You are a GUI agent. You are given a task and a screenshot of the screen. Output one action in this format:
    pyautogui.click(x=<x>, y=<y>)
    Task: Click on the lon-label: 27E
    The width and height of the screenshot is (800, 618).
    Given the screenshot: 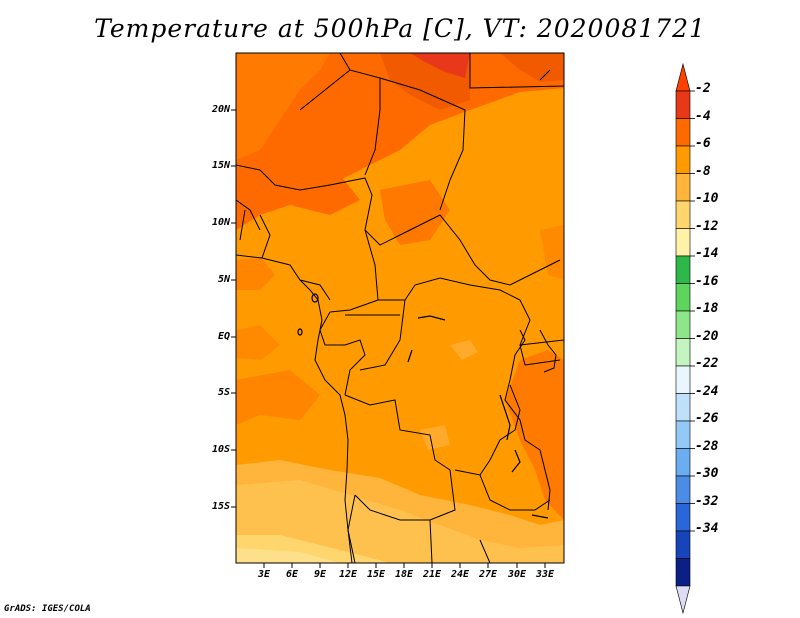 What is the action you would take?
    pyautogui.click(x=488, y=574)
    